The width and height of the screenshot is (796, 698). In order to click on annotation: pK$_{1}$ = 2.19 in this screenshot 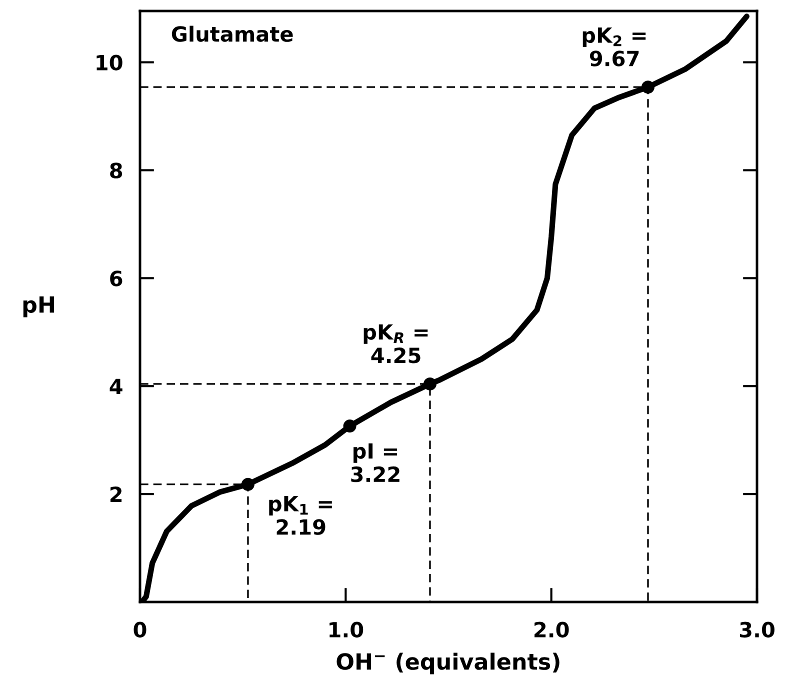, I will do `click(300, 515)`.